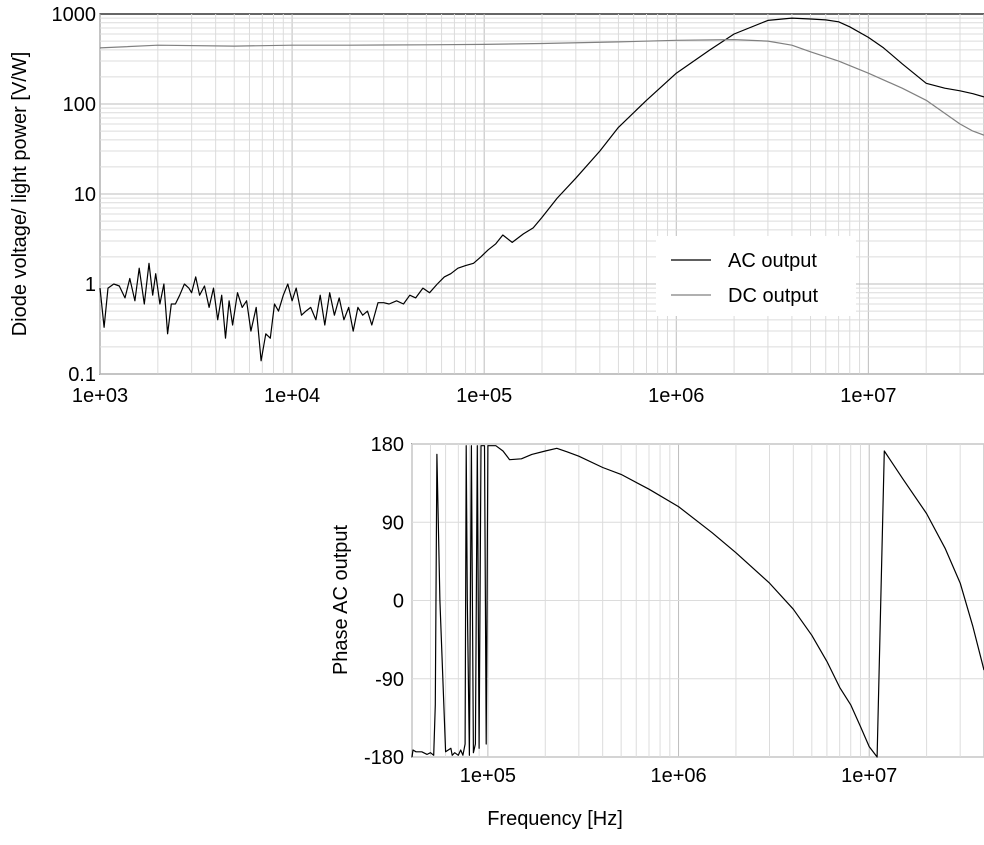 The height and width of the screenshot is (845, 984). What do you see at coordinates (341, 600) in the screenshot?
I see `lower-y-axis-label: Phase AC output` at bounding box center [341, 600].